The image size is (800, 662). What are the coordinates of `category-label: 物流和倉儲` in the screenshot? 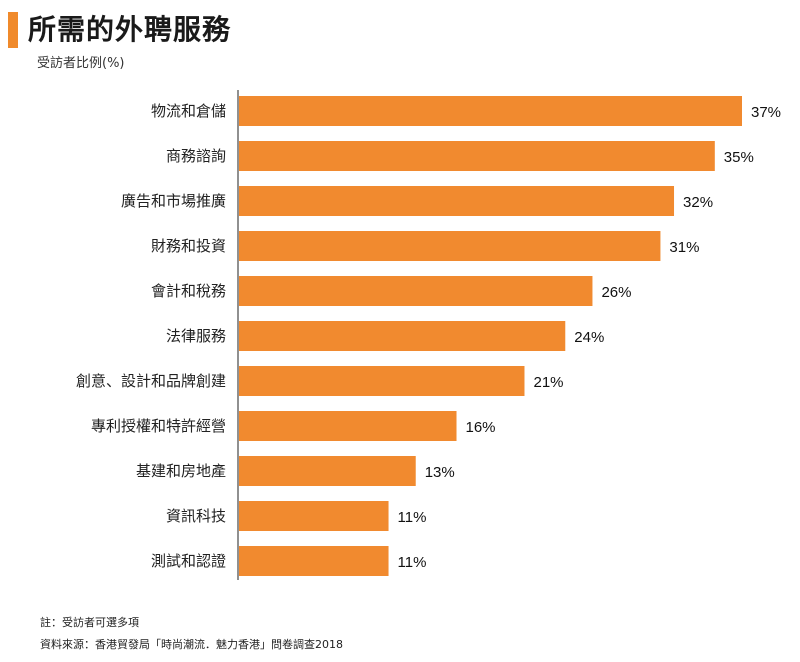 It's located at (188, 111).